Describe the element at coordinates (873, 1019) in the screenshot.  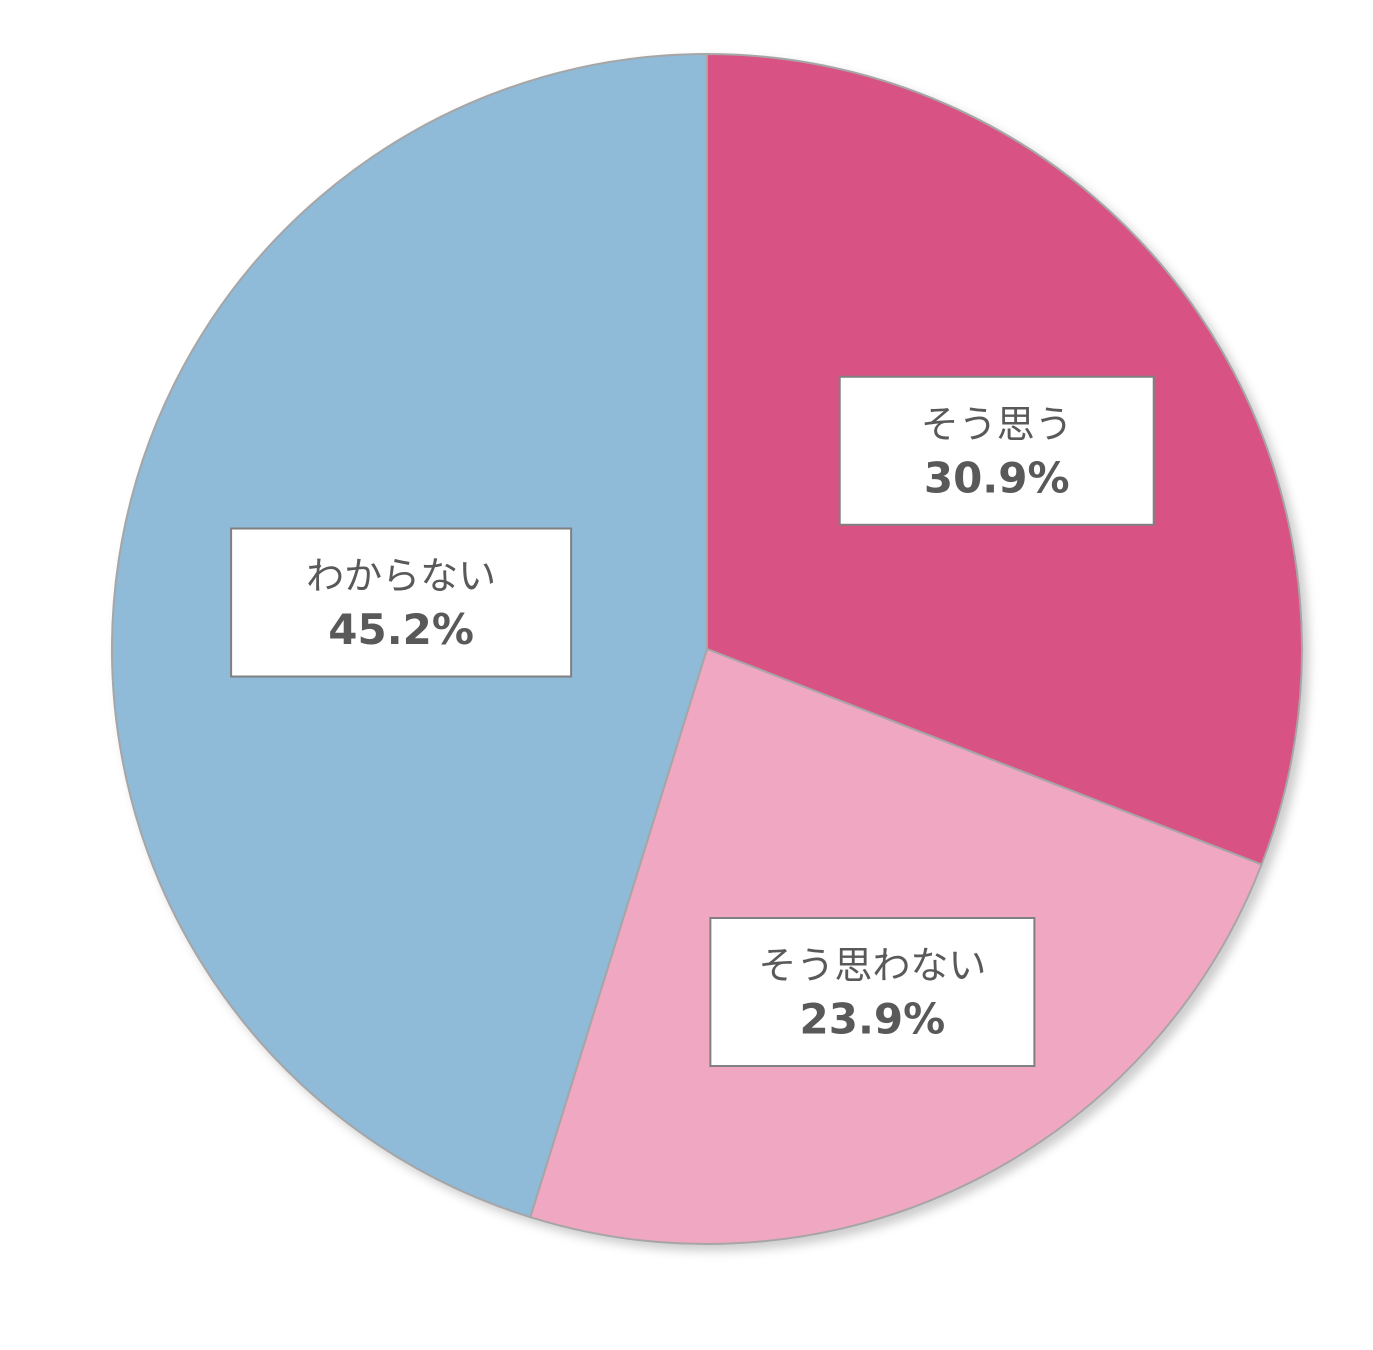
I see `value-label: 23.9%` at that location.